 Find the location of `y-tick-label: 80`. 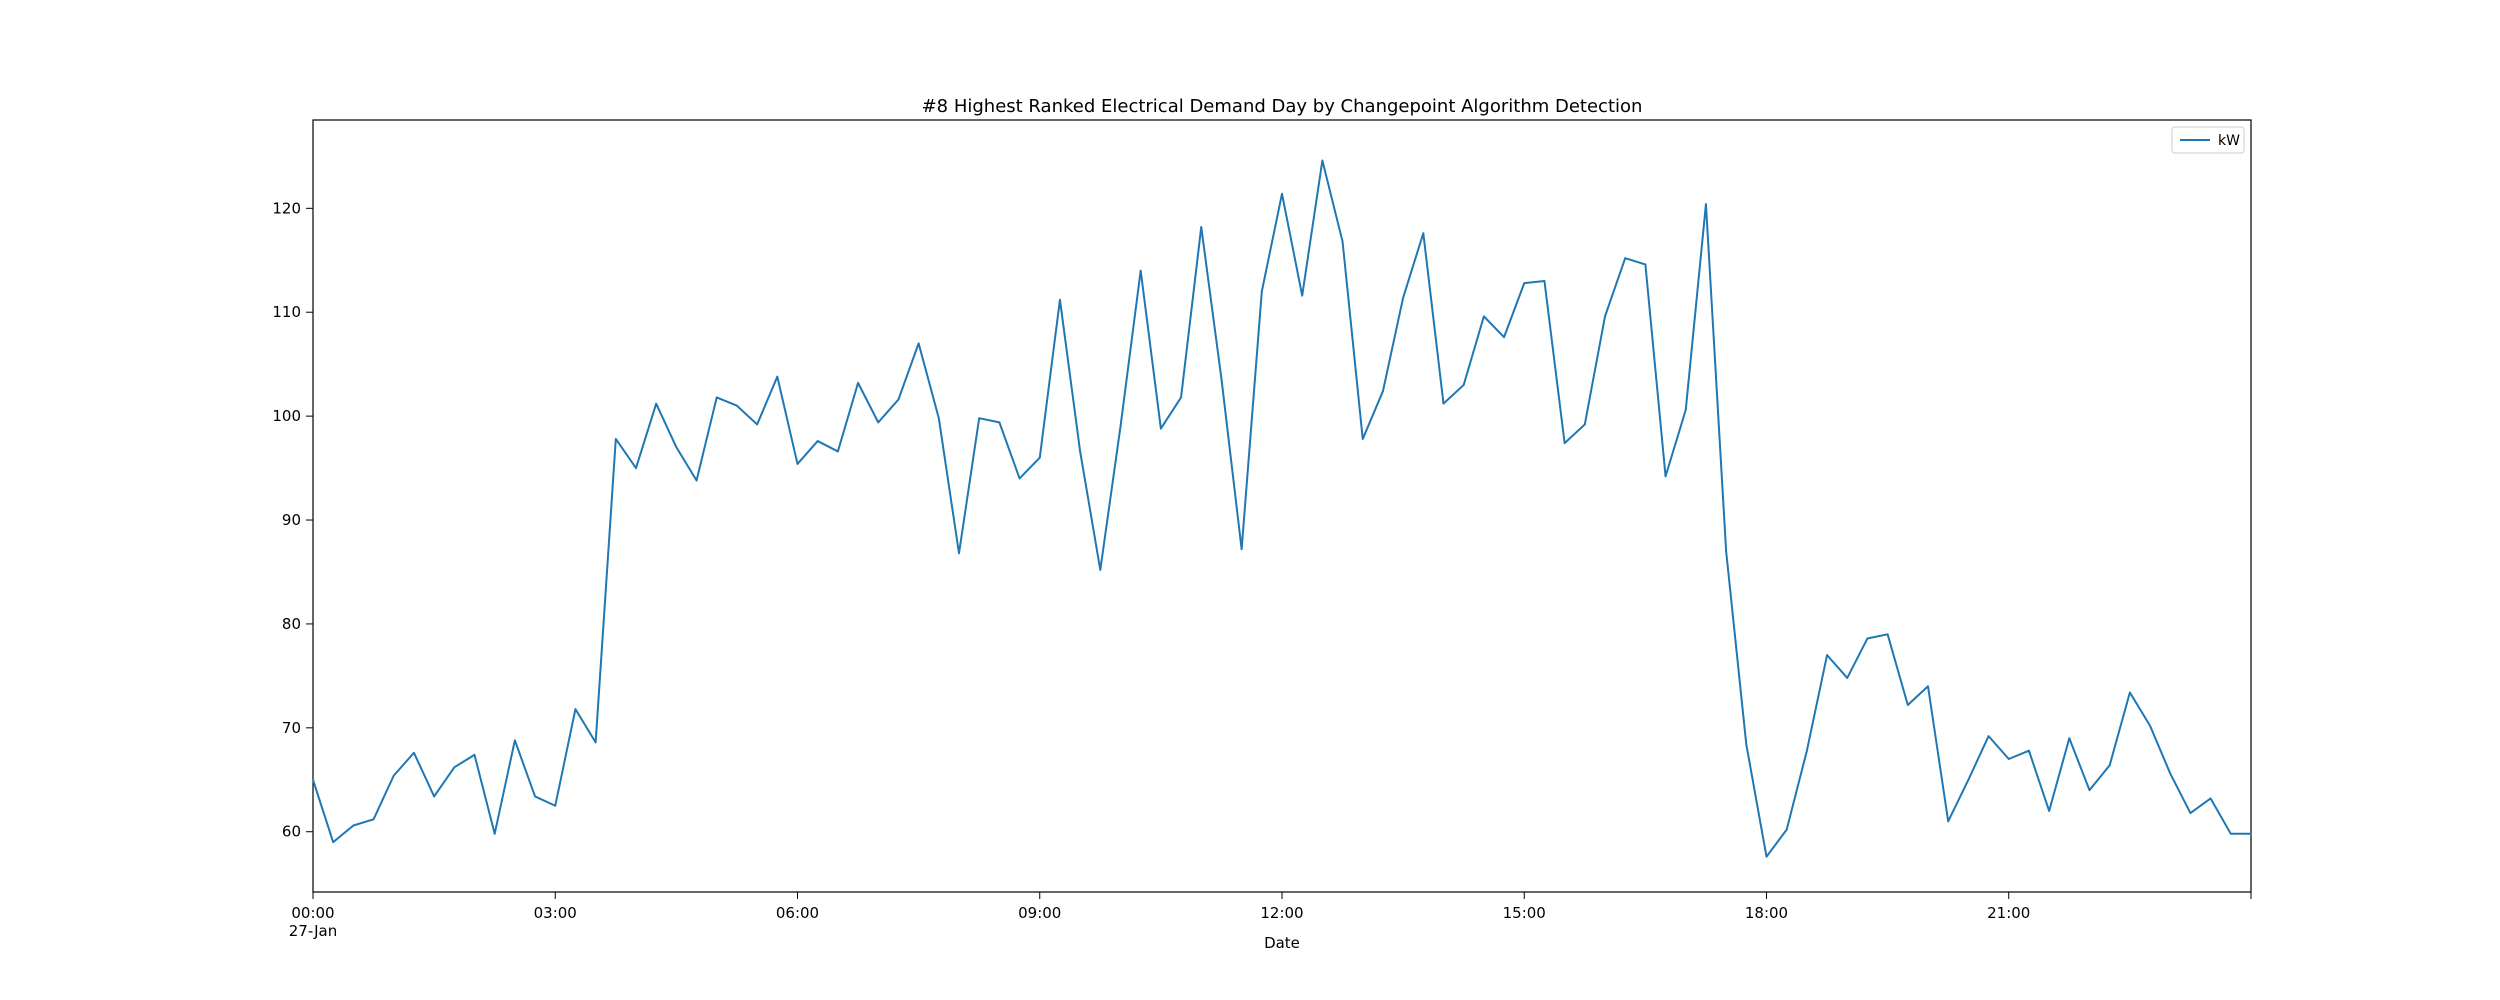

y-tick-label: 80 is located at coordinates (291, 624).